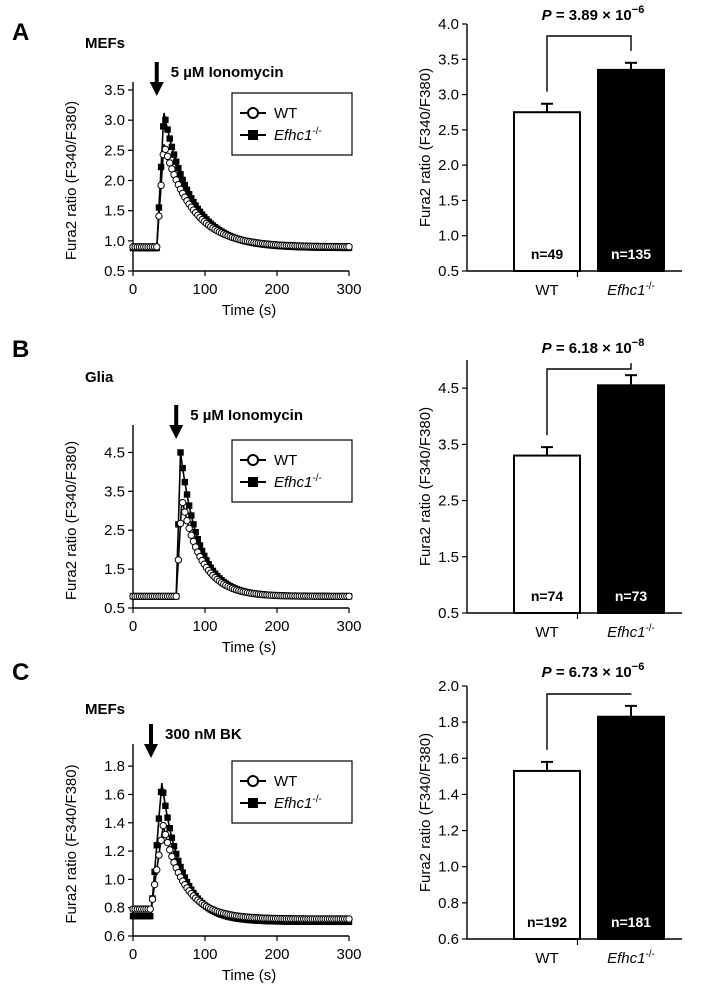 This screenshot has height=1000, width=706. I want to click on p-value-label: P = 6.18 × 10−8, so click(593, 347).